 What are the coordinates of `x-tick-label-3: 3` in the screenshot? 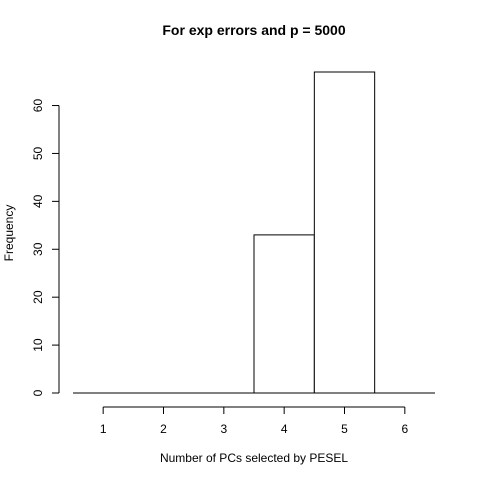 It's located at (223, 429).